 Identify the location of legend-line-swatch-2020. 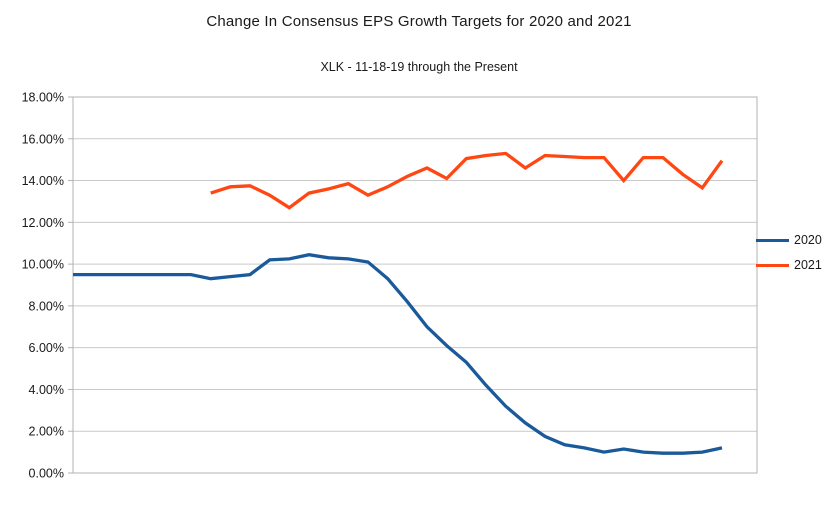
(772, 240).